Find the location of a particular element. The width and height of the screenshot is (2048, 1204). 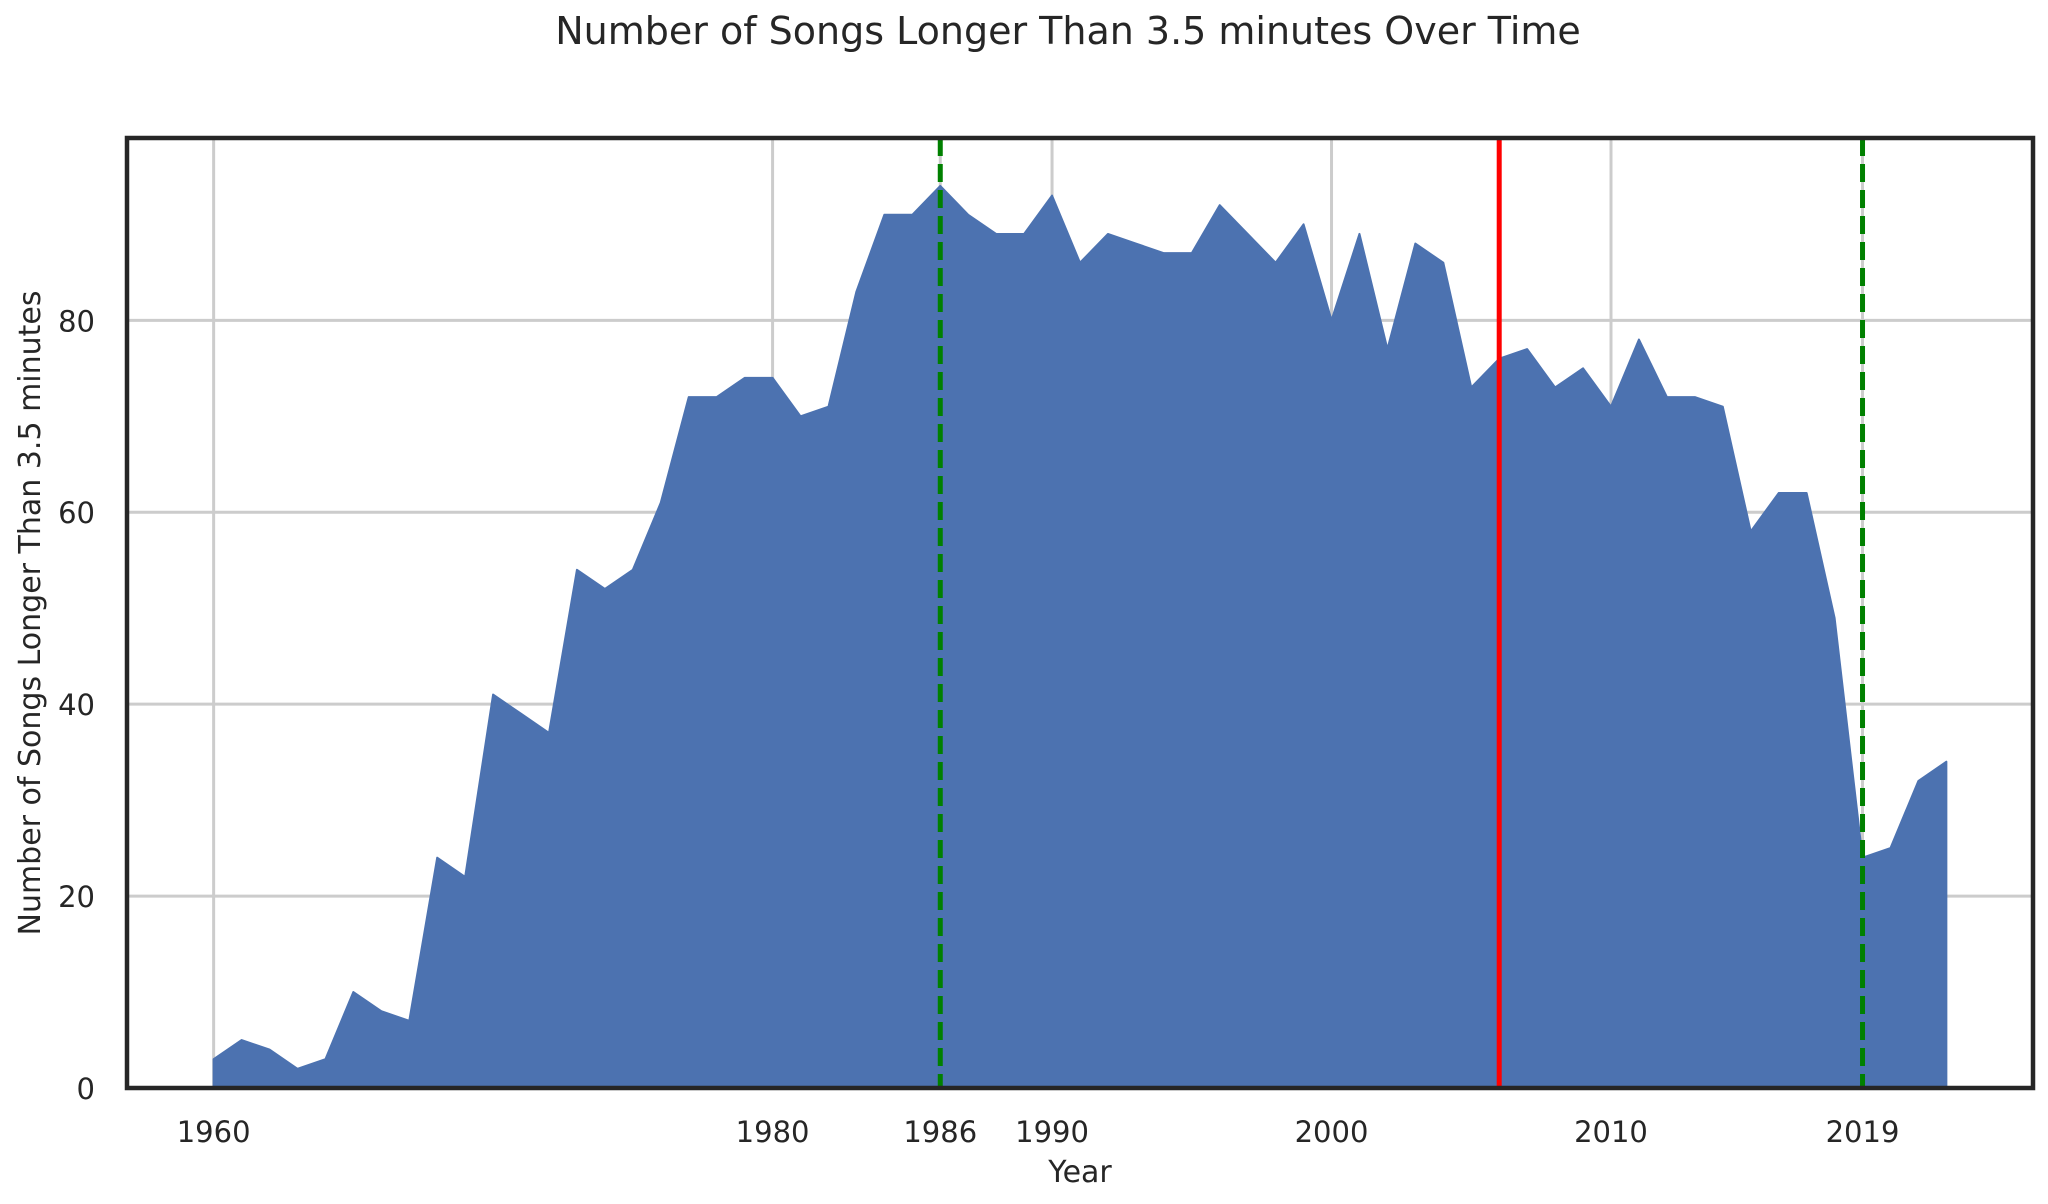

x-tick-label: 2000 is located at coordinates (1332, 1132).